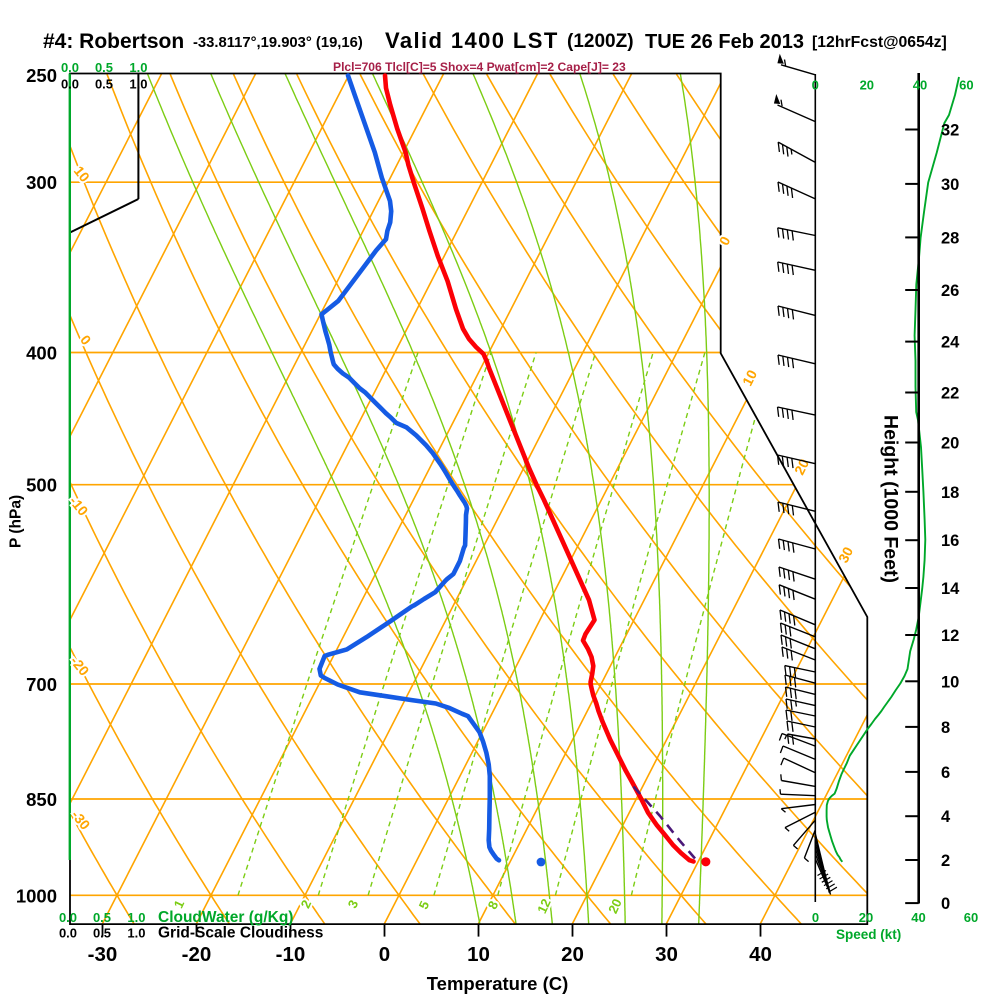  Describe the element at coordinates (946, 817) in the screenshot. I see `svg-text: 4` at that location.